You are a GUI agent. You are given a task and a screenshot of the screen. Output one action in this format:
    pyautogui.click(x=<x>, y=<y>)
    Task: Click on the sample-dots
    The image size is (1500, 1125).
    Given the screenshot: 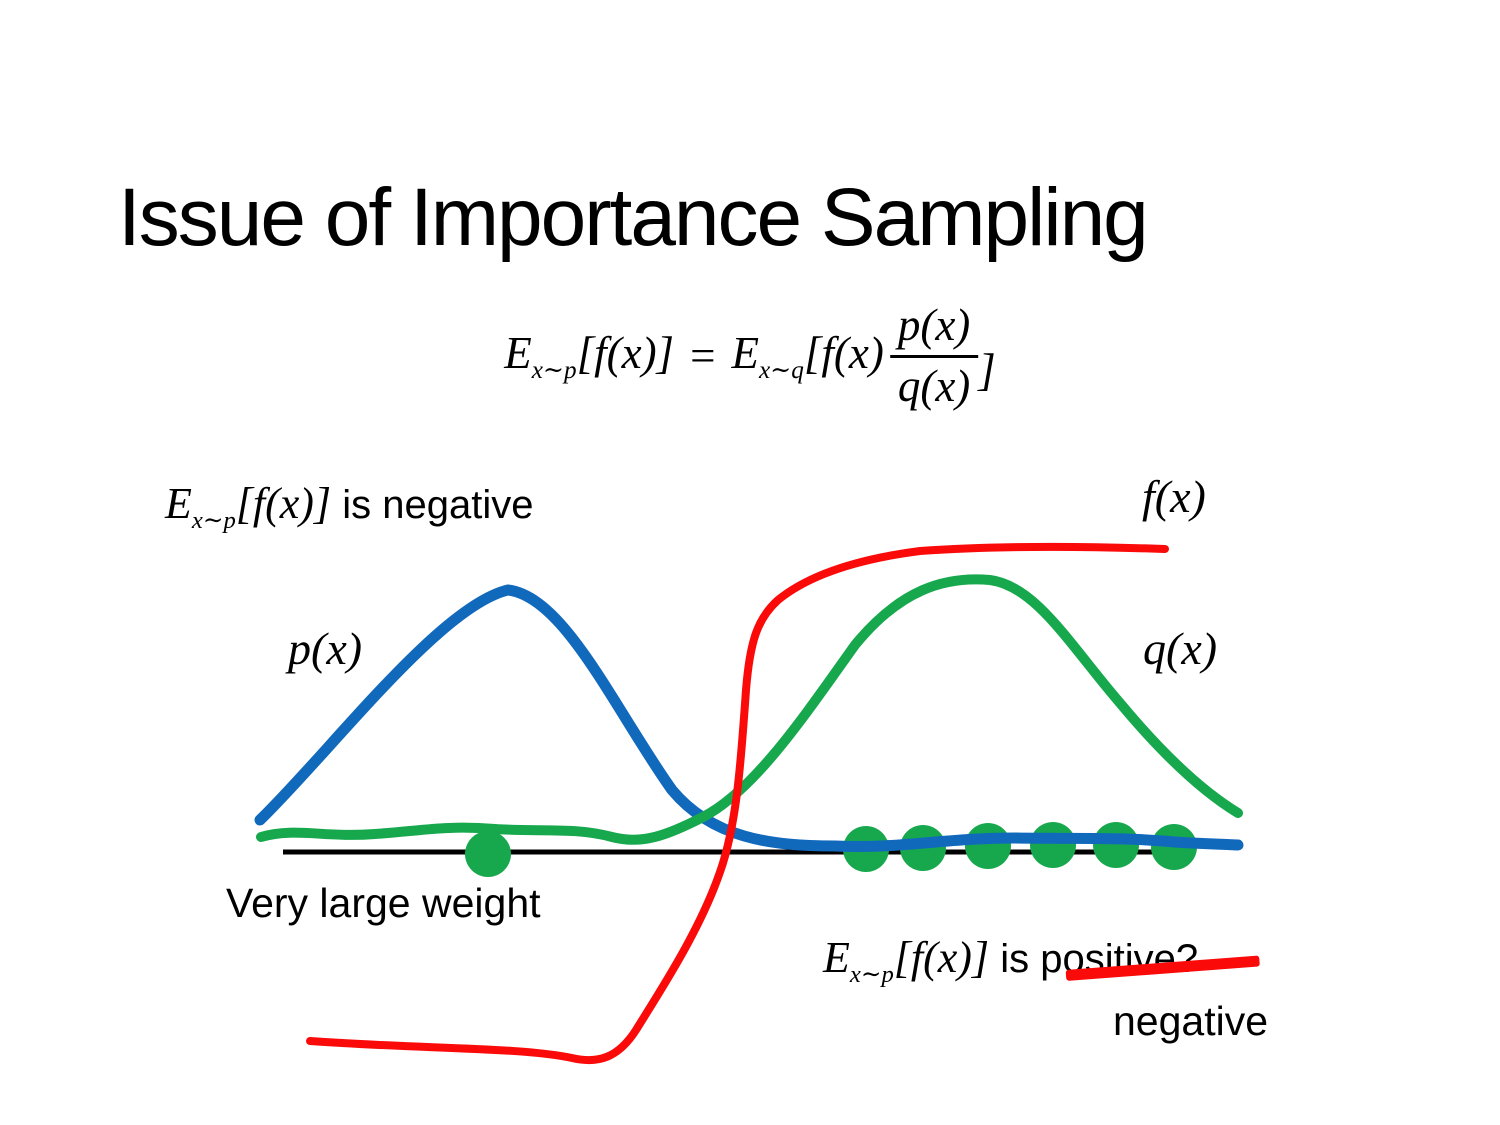 What is the action you would take?
    pyautogui.click(x=831, y=849)
    